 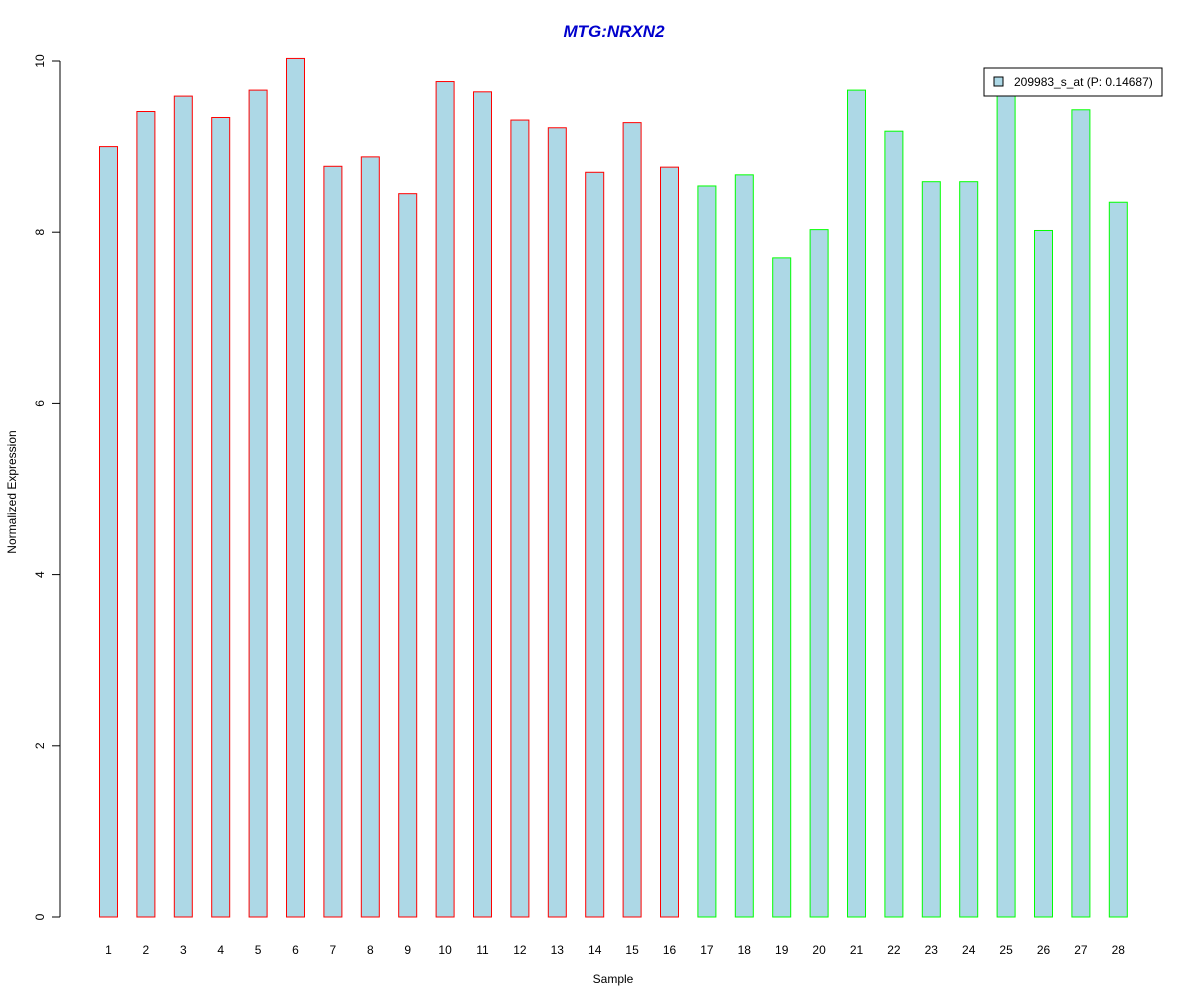 I want to click on x-tick-label: 4, so click(x=220, y=950).